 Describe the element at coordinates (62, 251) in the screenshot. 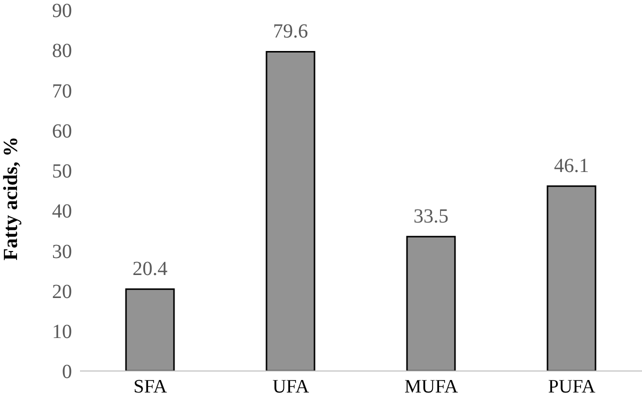

I see `y-tick-label: 30` at that location.